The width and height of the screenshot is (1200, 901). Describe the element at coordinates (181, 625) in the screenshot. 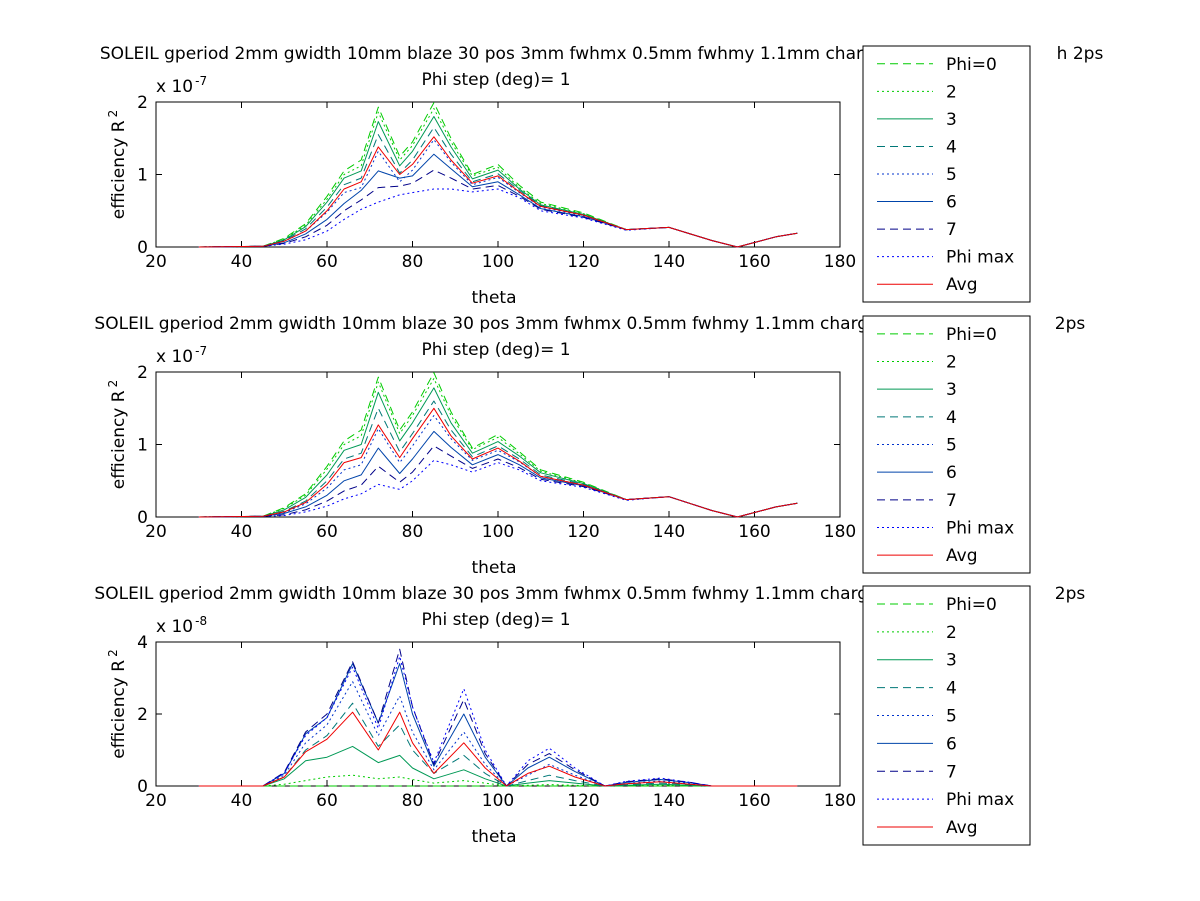

I see `y-multiplier: x 10 -8` at that location.